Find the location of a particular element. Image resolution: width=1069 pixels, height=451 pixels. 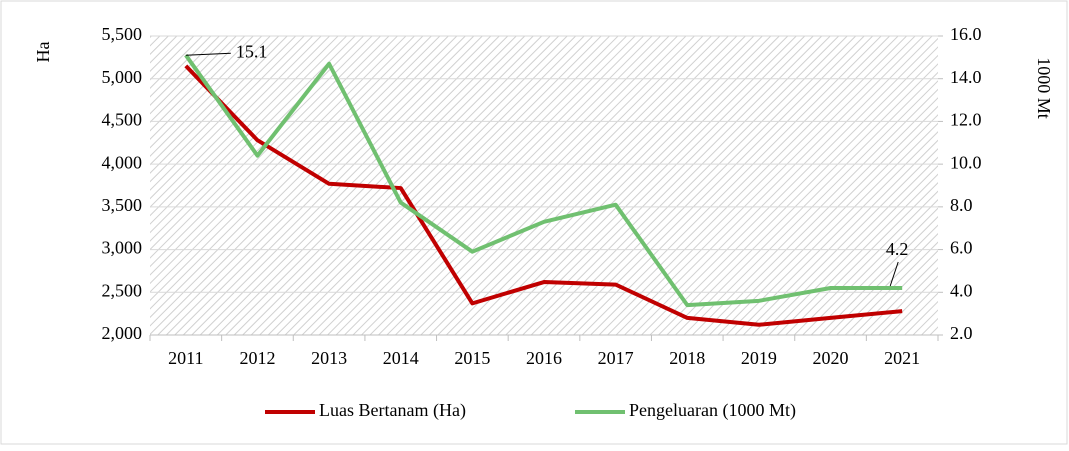

legend-label: Pengeluaran (1000 Mt) is located at coordinates (712, 410).